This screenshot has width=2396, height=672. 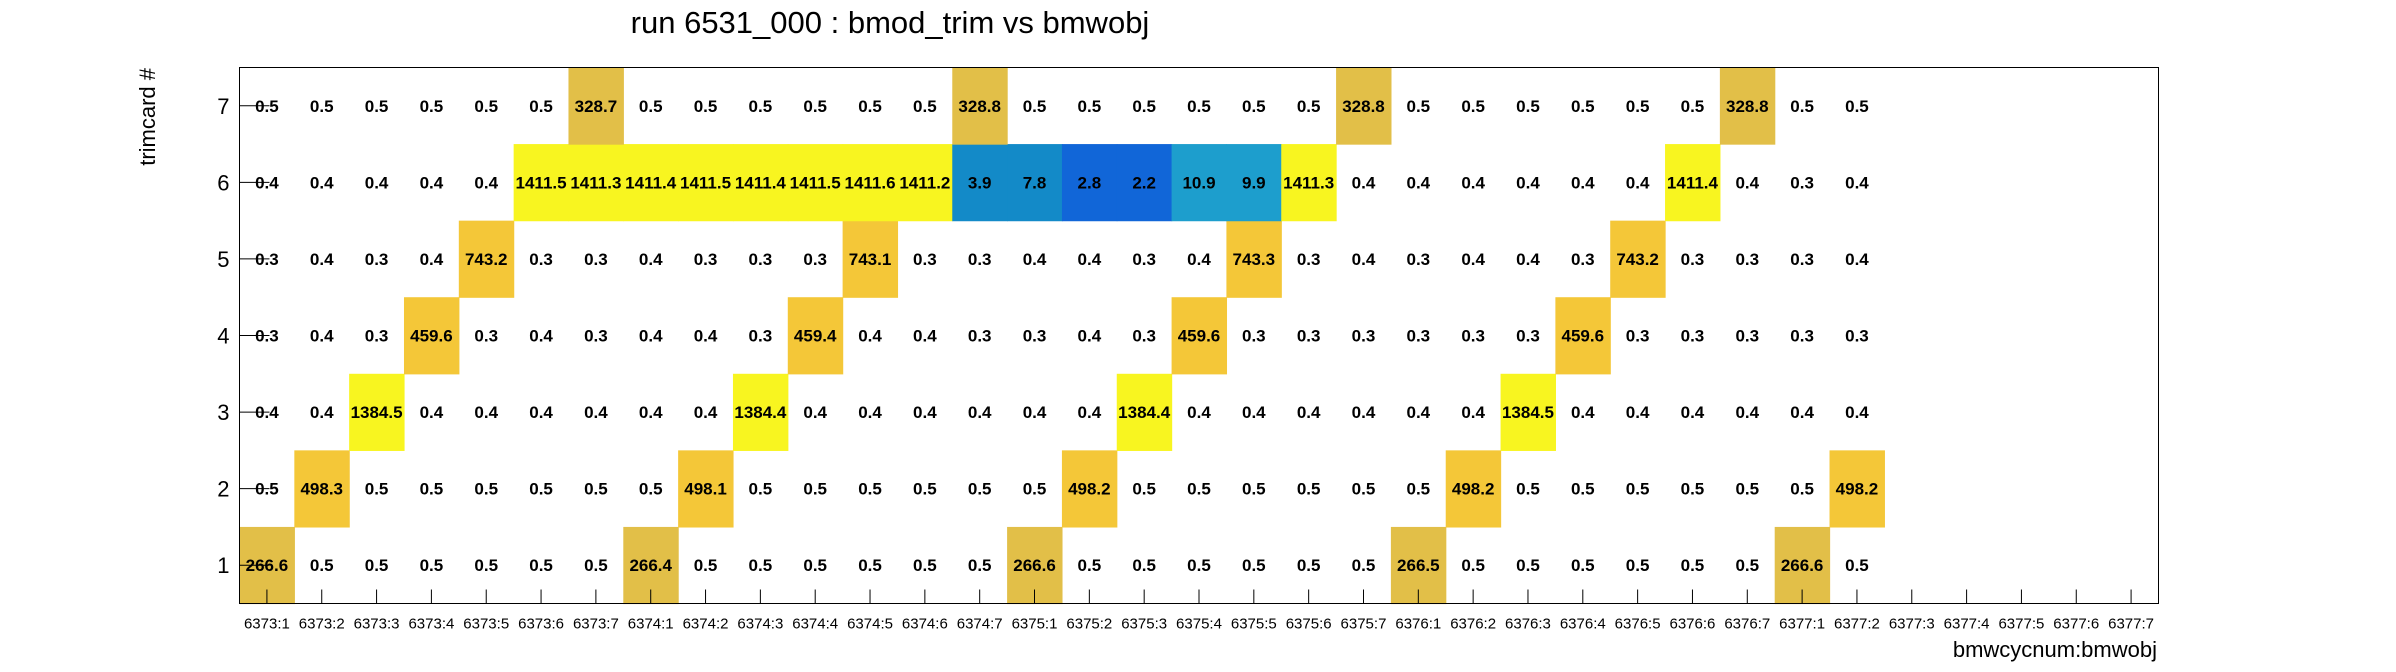 I want to click on y-tick-label: 4, so click(x=223, y=336).